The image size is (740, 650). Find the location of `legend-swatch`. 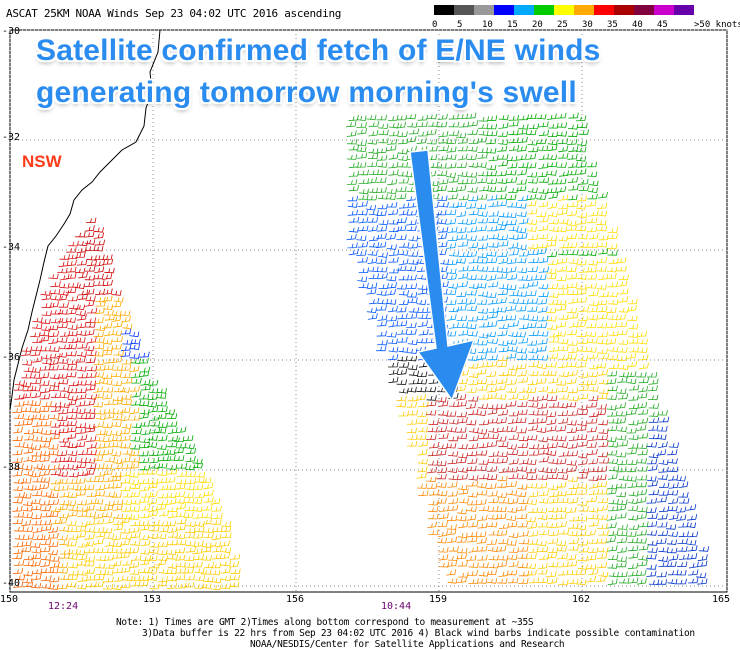

legend-swatch is located at coordinates (524, 10).